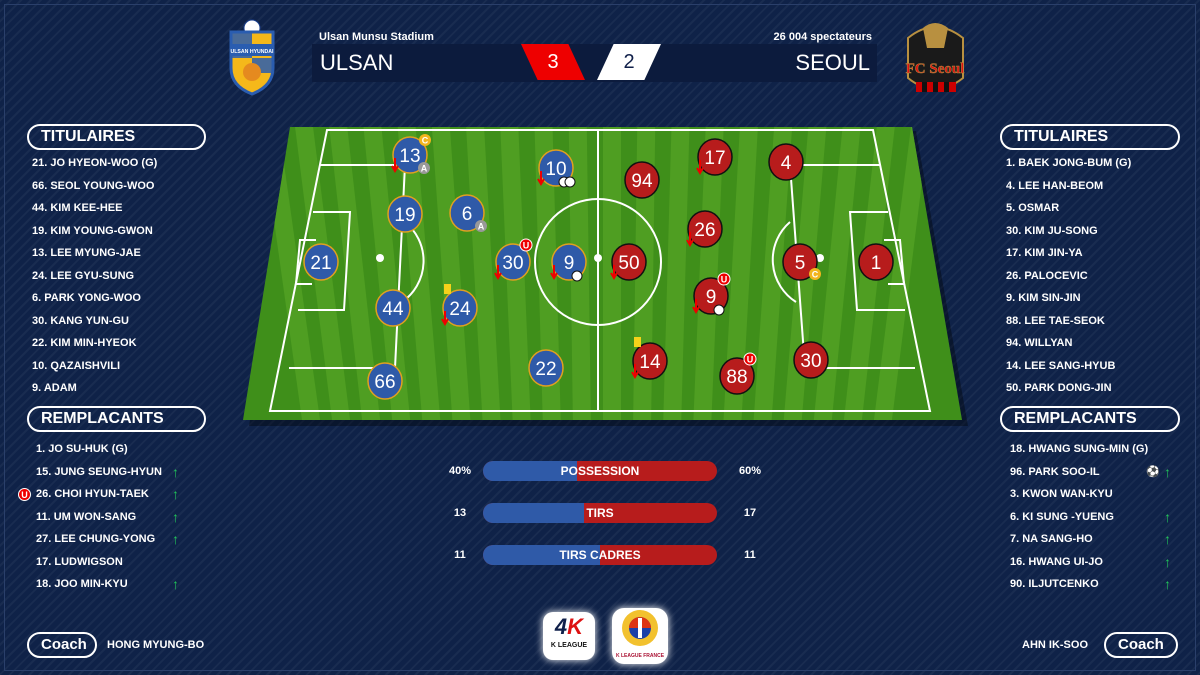 The width and height of the screenshot is (1200, 675). Describe the element at coordinates (1090, 137) in the screenshot. I see `away-starters-title: TITULAIRES` at that location.